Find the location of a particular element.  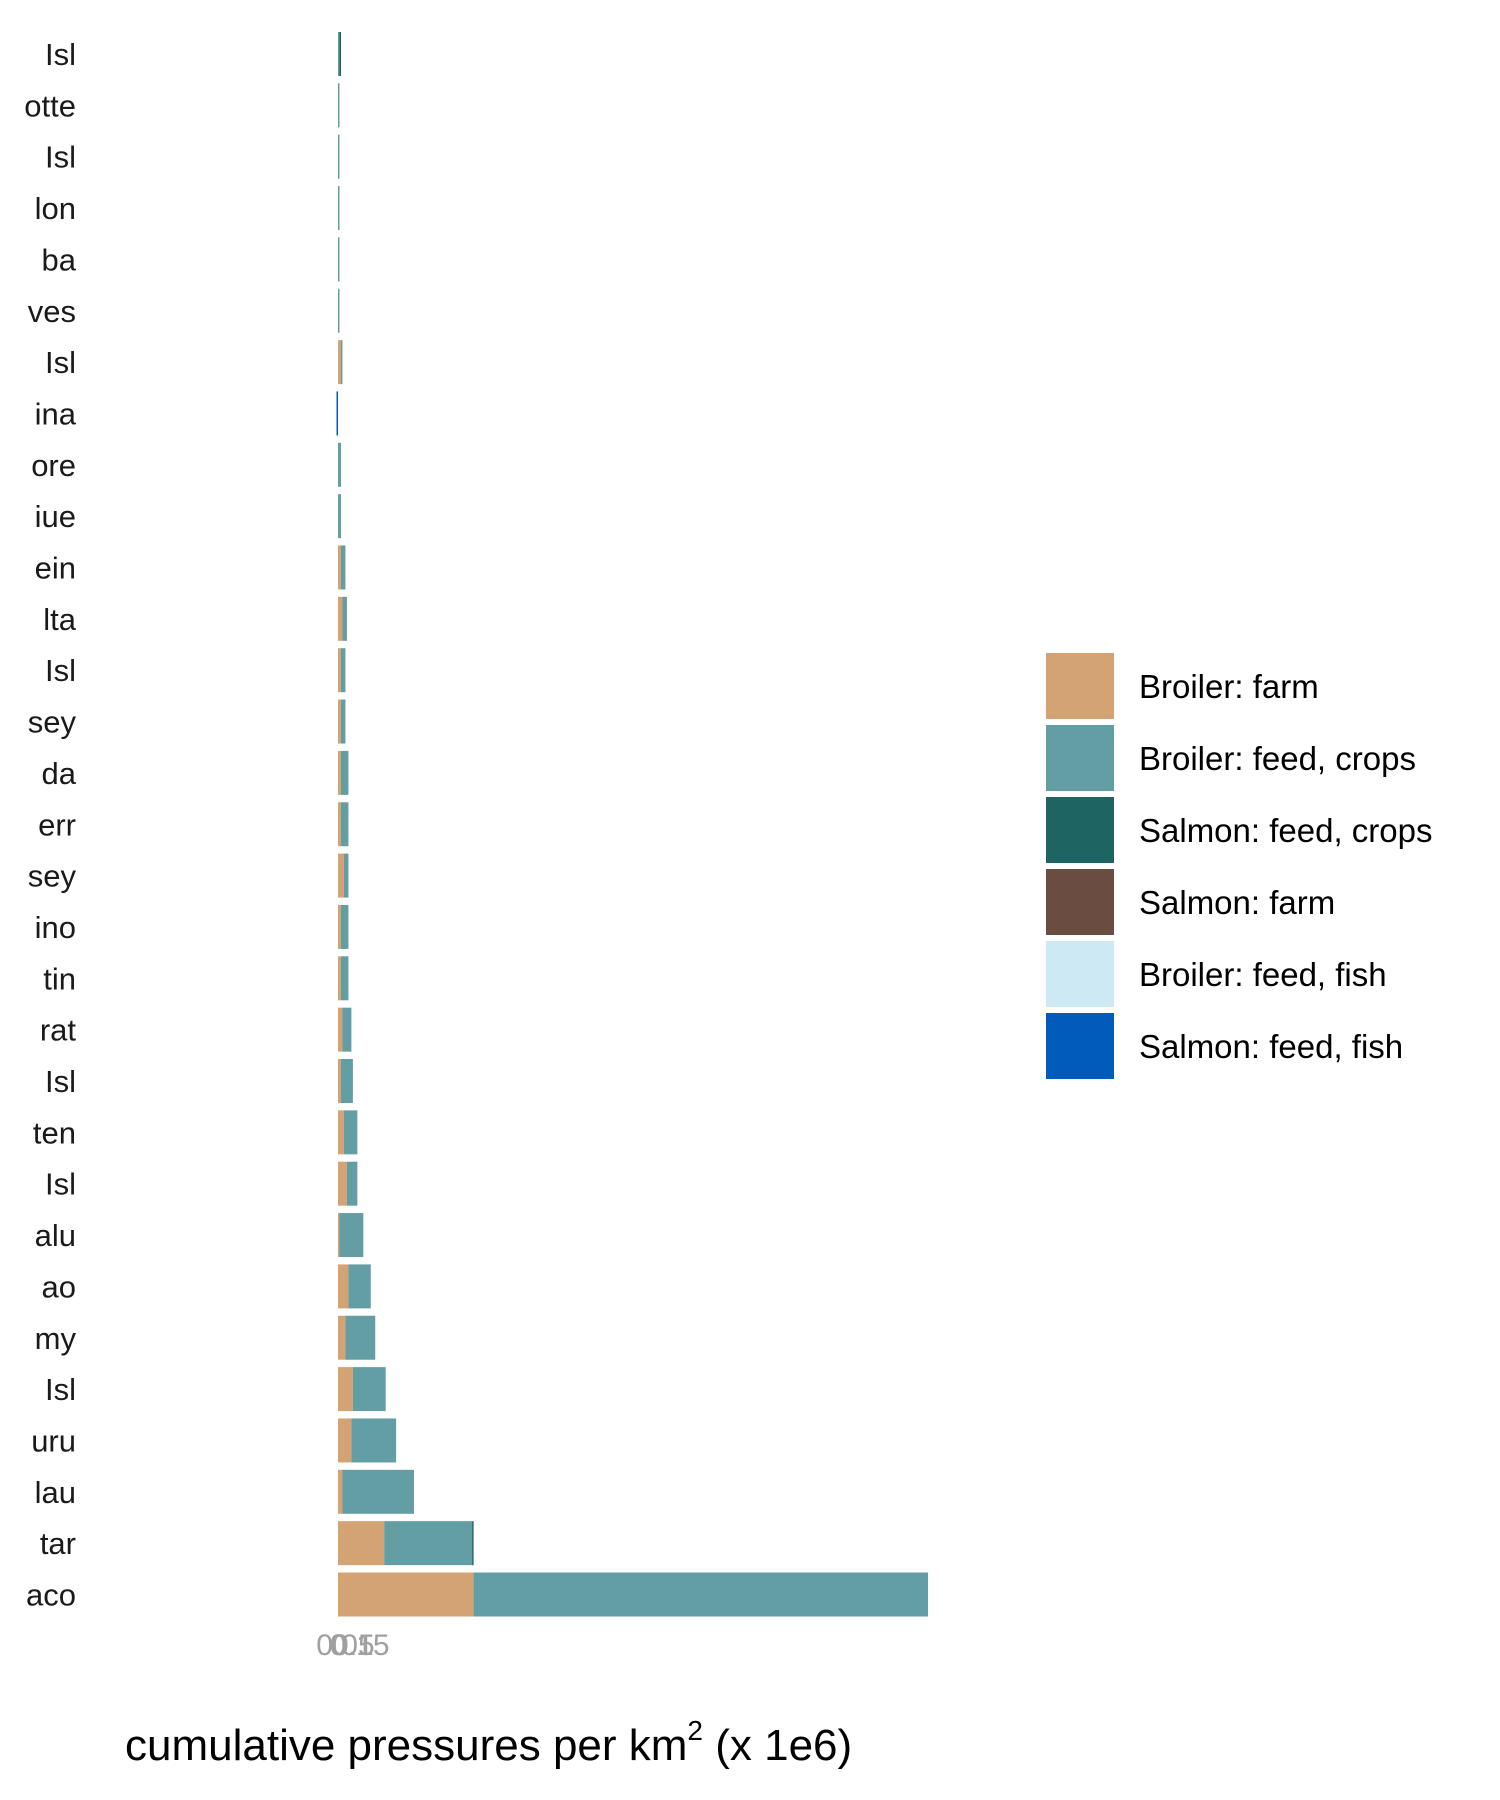

y-label-16: sey is located at coordinates (52, 876).